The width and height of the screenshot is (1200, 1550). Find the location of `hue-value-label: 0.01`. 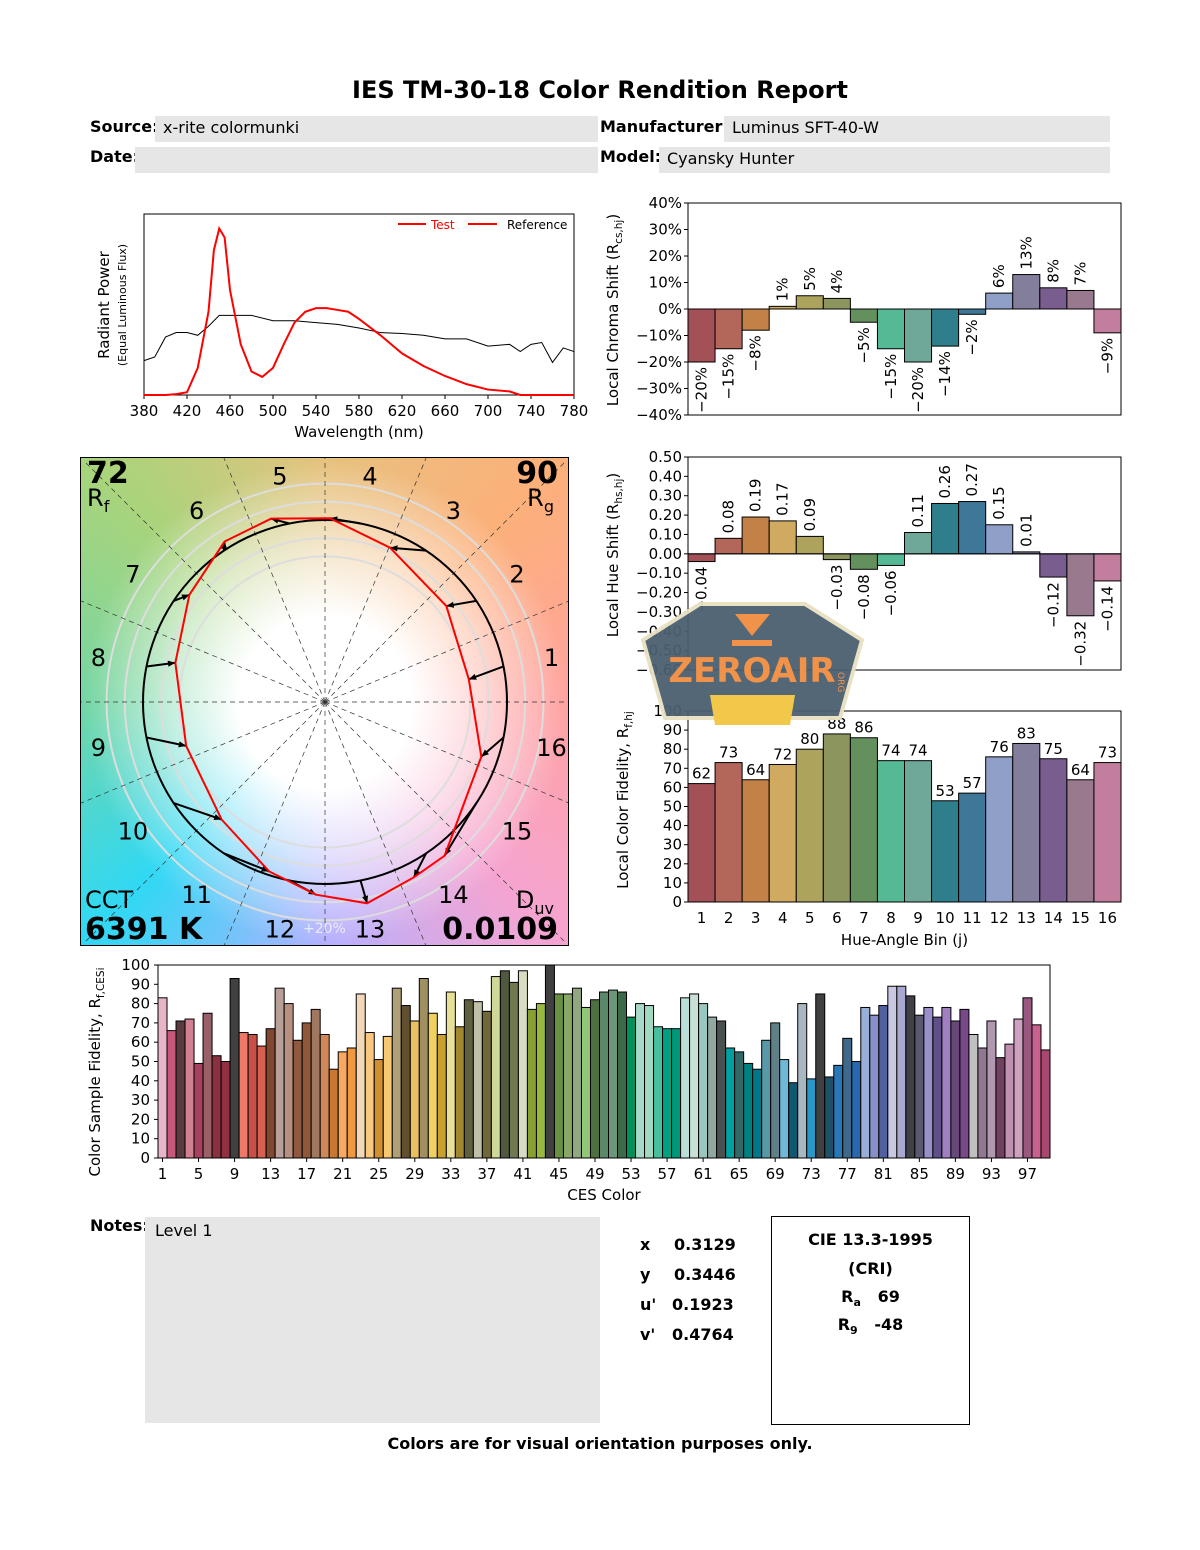

hue-value-label: 0.01 is located at coordinates (1026, 529).